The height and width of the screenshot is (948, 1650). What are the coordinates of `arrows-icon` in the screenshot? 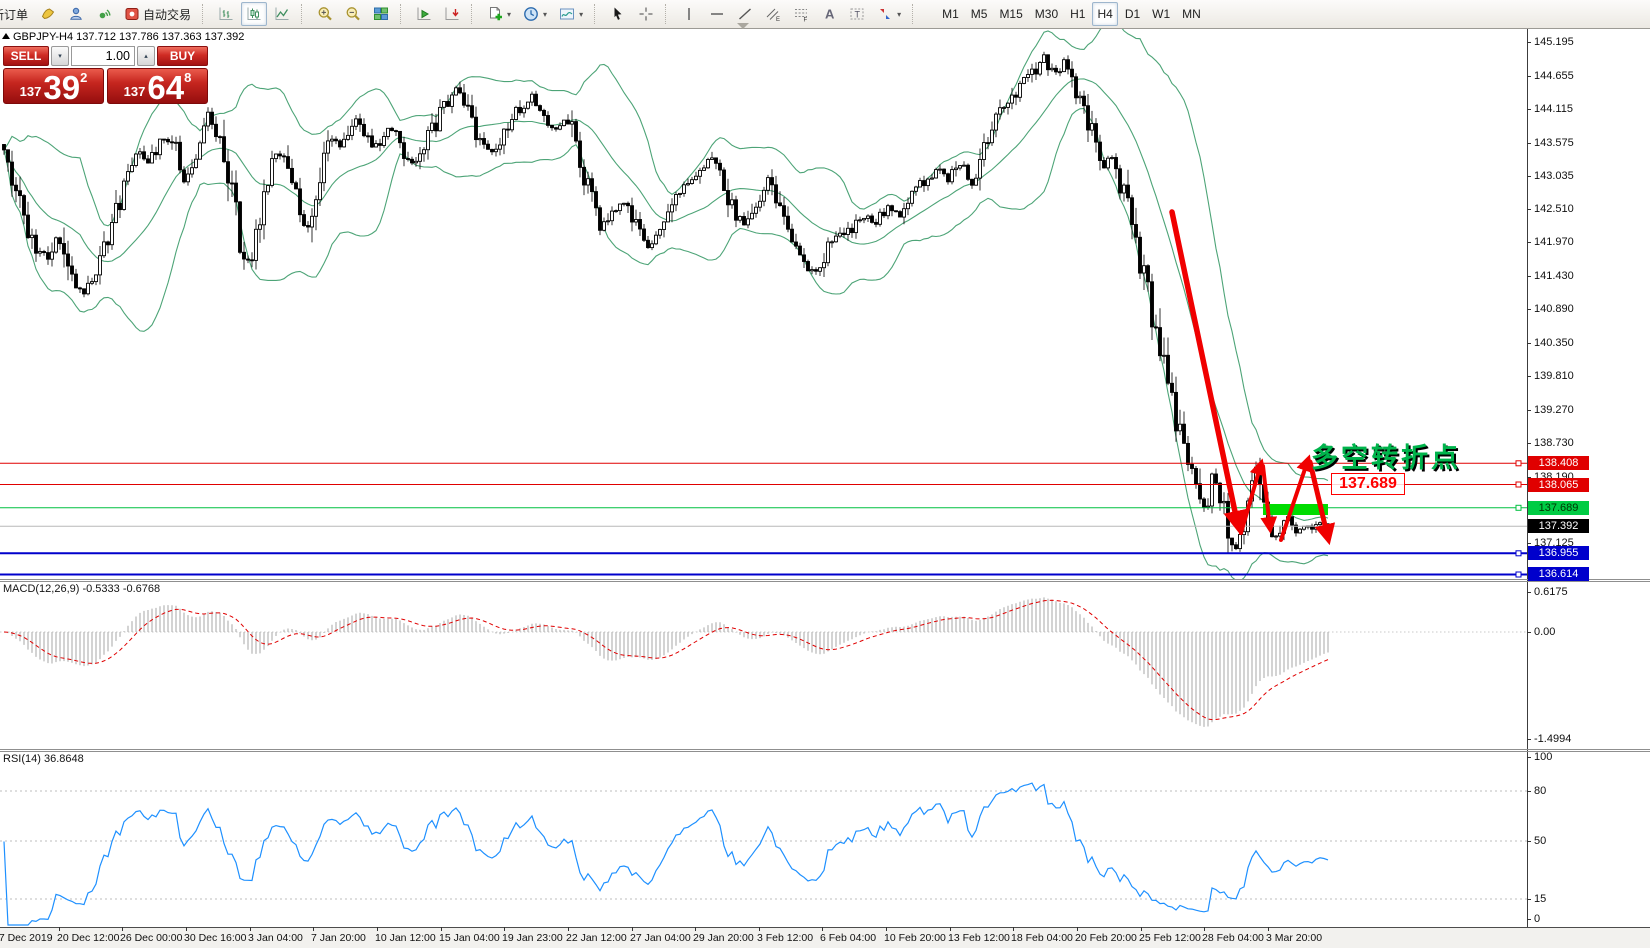 It's located at (885, 14).